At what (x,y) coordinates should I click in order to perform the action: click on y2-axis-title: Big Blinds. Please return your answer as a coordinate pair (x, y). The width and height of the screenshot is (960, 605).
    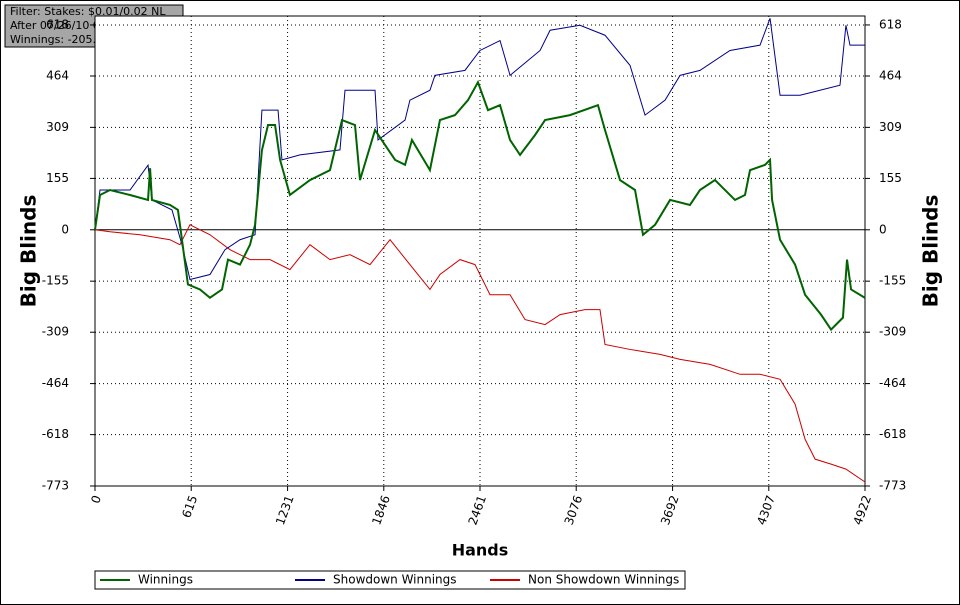
    Looking at the image, I should click on (931, 251).